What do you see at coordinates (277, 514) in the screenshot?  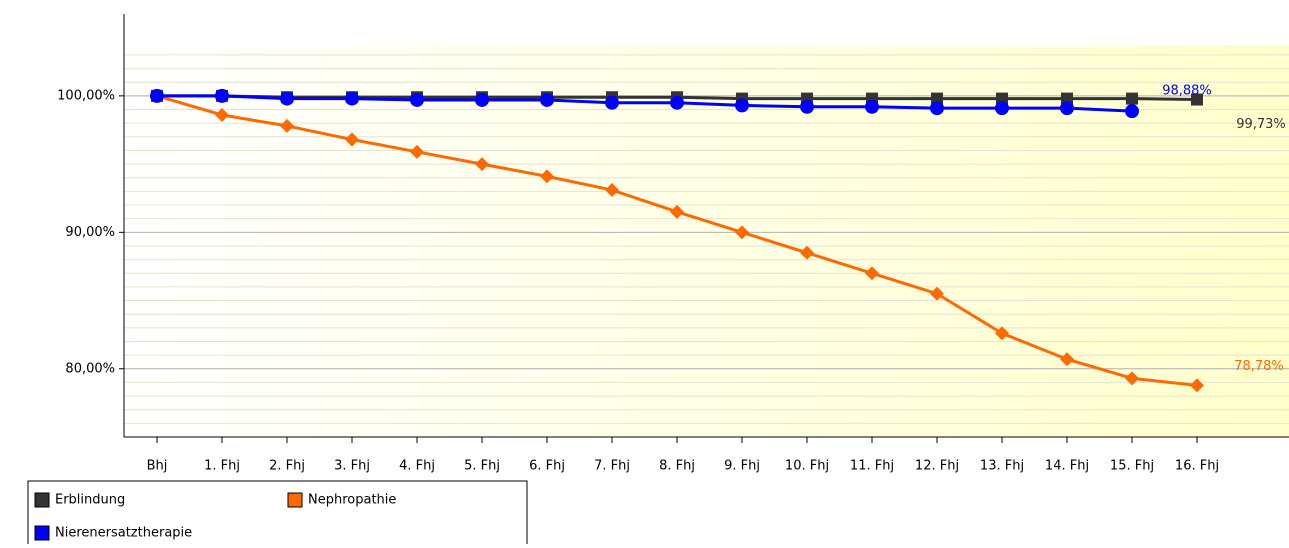 I see `legend` at bounding box center [277, 514].